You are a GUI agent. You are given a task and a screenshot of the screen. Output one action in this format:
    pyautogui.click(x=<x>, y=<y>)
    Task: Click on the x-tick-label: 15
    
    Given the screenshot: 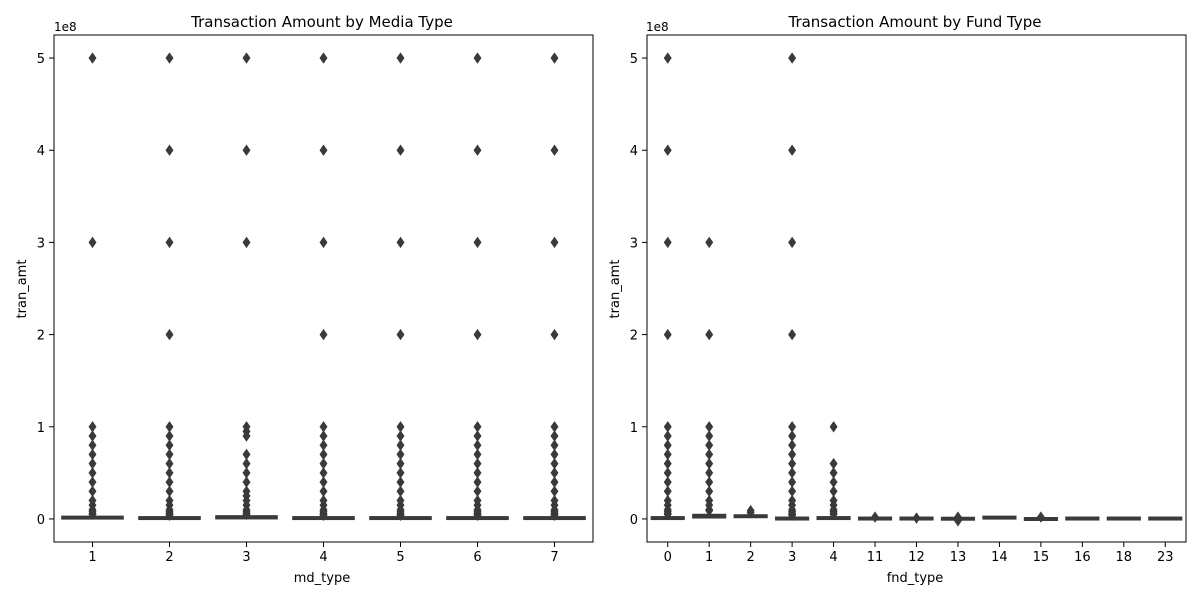 What is the action you would take?
    pyautogui.click(x=1041, y=557)
    